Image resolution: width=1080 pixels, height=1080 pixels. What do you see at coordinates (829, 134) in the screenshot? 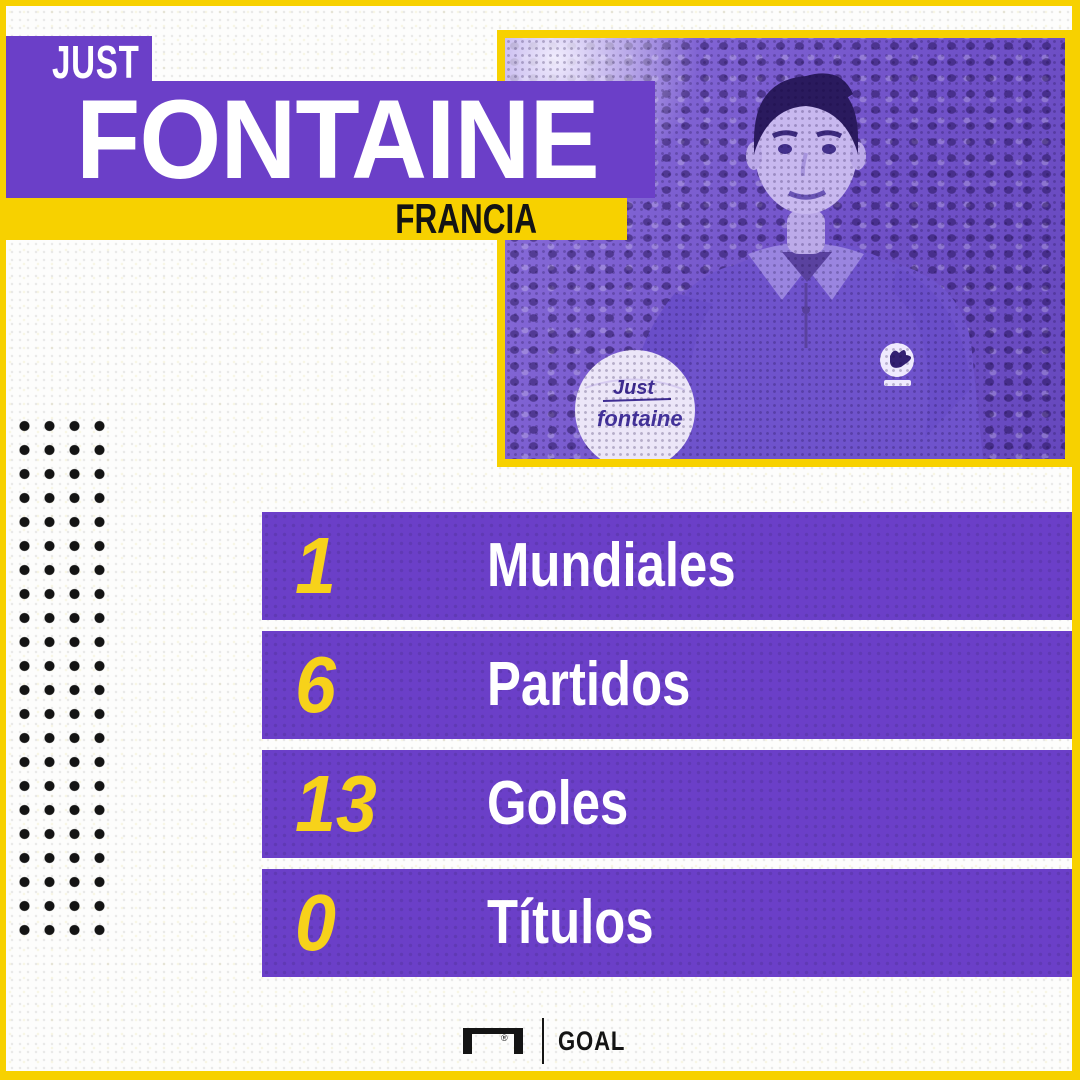
I see `right-brow` at bounding box center [829, 134].